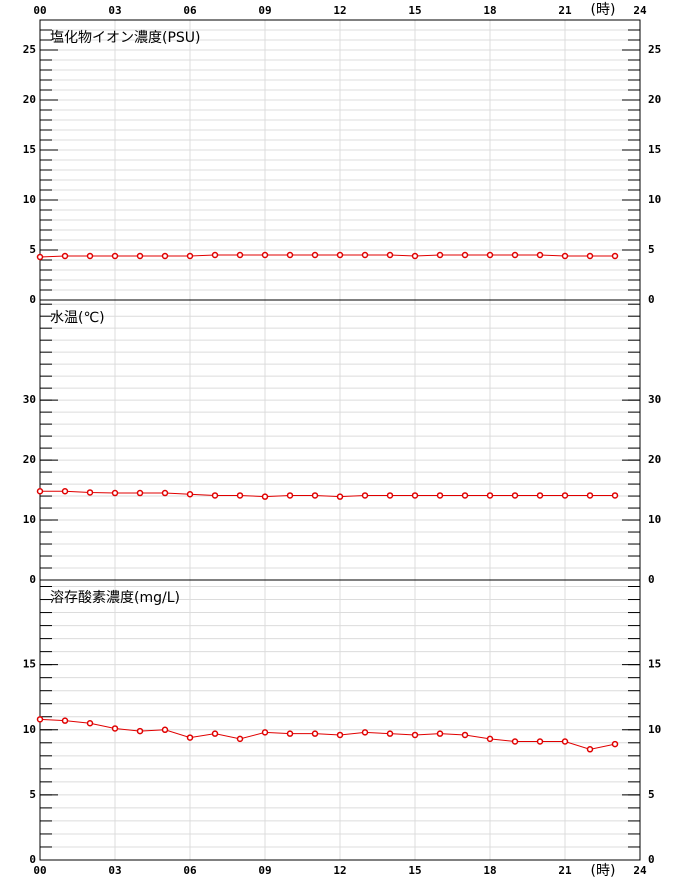 The height and width of the screenshot is (880, 680). Describe the element at coordinates (414, 10) in the screenshot. I see `x-tick-label: 15` at that location.